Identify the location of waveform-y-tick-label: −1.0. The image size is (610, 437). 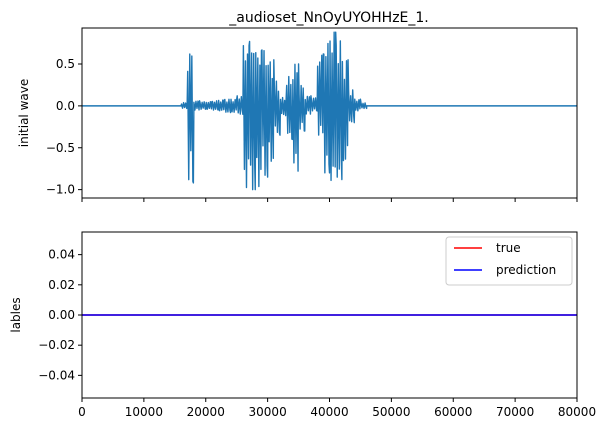
(60, 190).